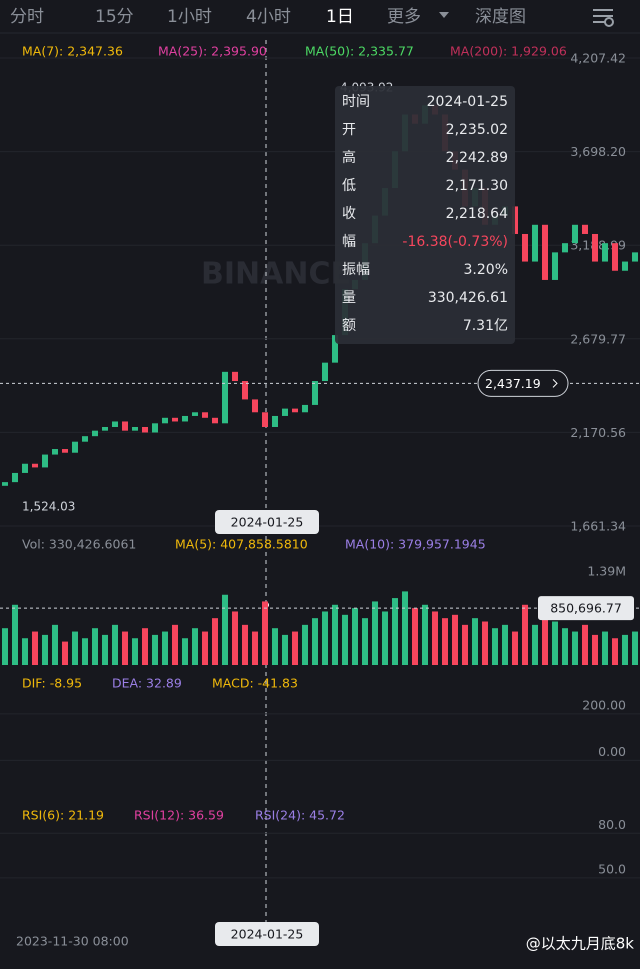  I want to click on tab: 分时, so click(27, 17).